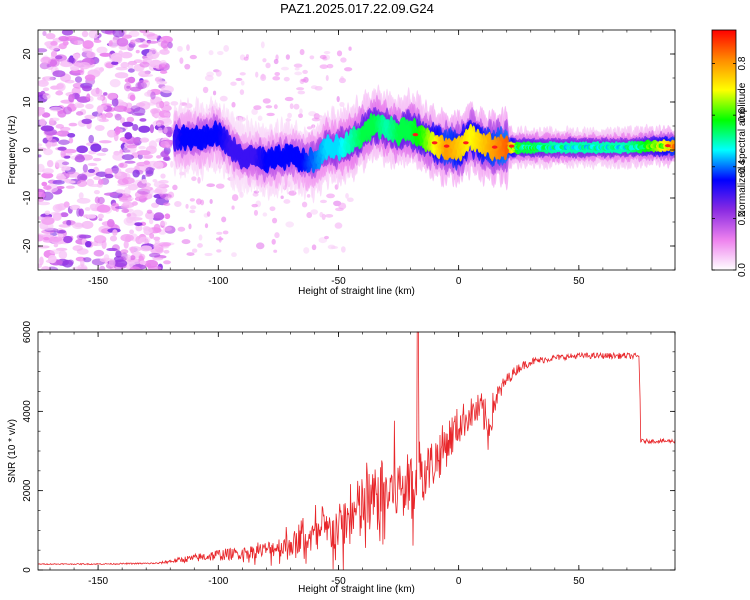 The width and height of the screenshot is (750, 600). Describe the element at coordinates (27, 197) in the screenshot. I see `y-tick-label: -10` at that location.